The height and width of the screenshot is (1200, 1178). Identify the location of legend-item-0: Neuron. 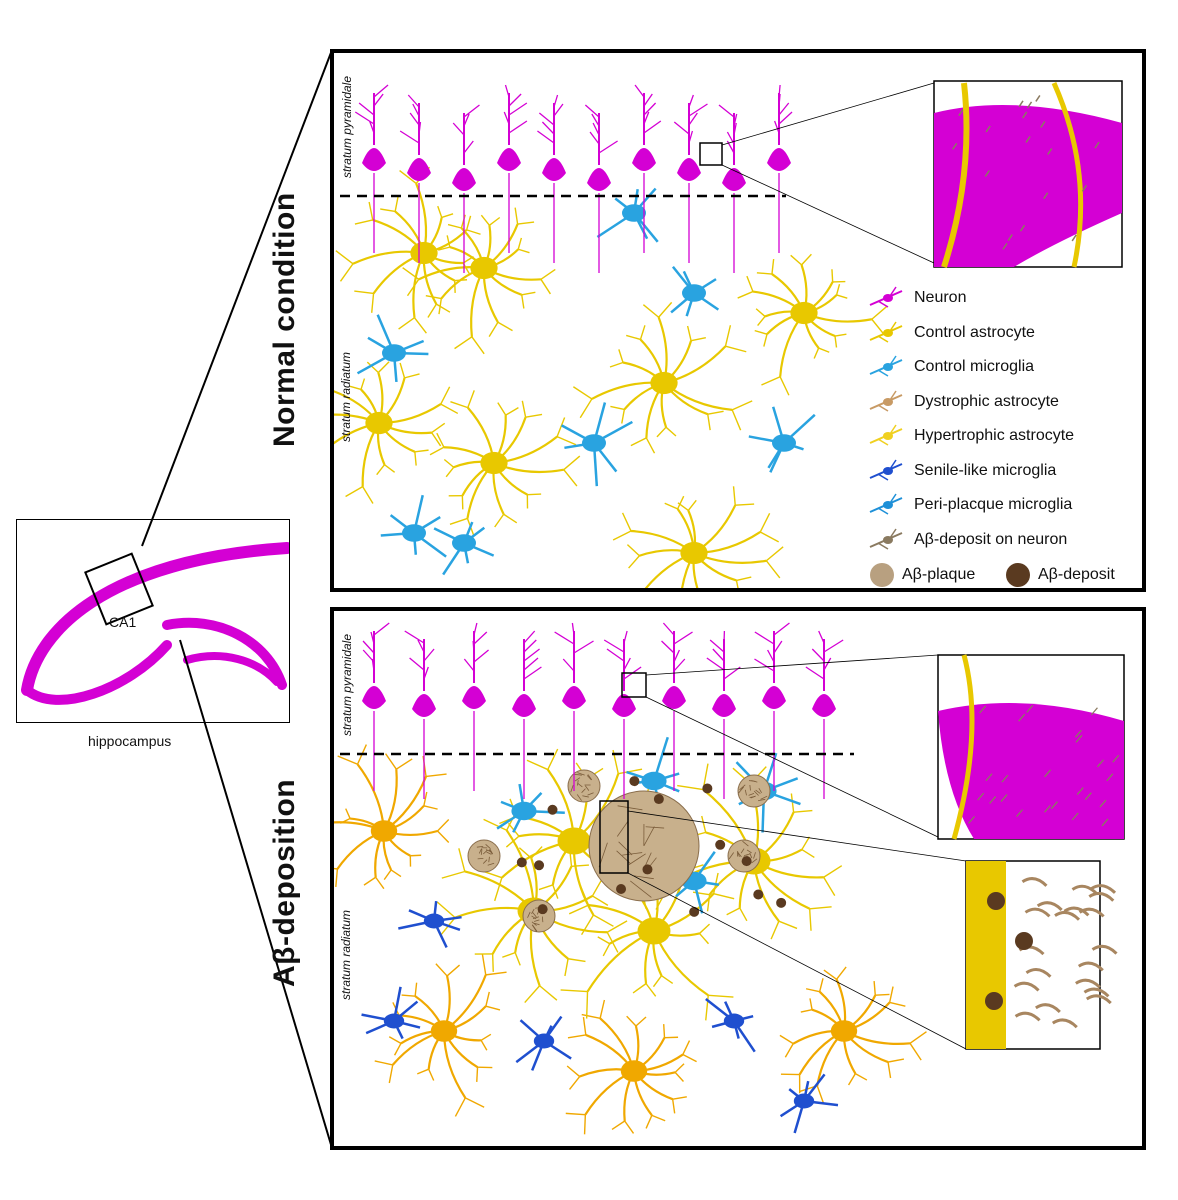
(916, 298).